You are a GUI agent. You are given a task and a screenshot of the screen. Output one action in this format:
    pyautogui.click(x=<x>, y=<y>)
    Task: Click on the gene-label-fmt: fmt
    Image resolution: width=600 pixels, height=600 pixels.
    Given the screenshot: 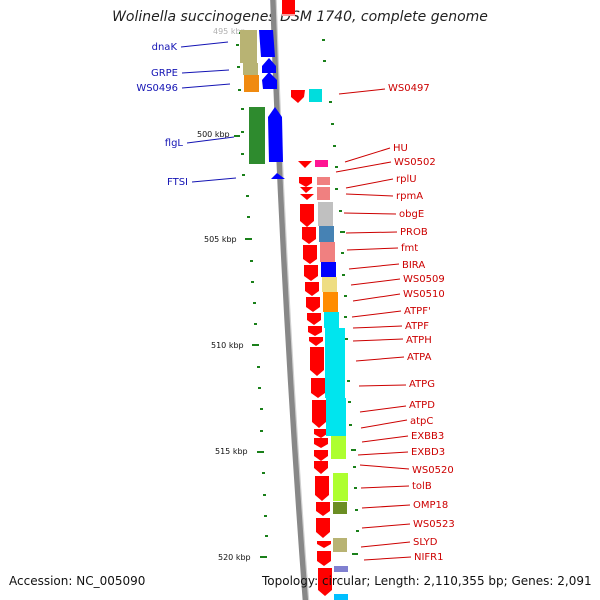 What is the action you would take?
    pyautogui.click(x=409, y=248)
    